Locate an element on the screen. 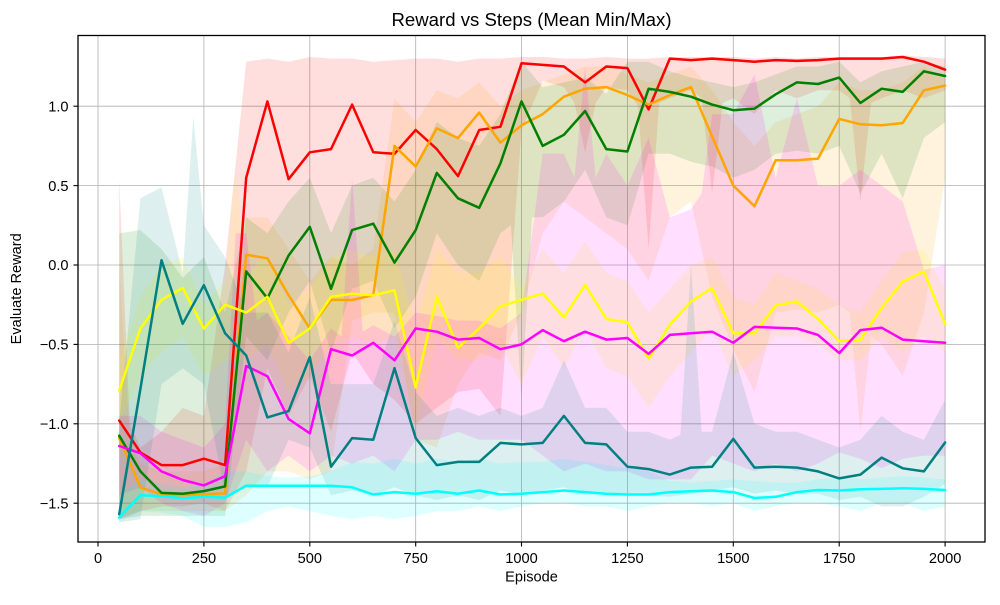  svg-text: 1250 is located at coordinates (627, 559).